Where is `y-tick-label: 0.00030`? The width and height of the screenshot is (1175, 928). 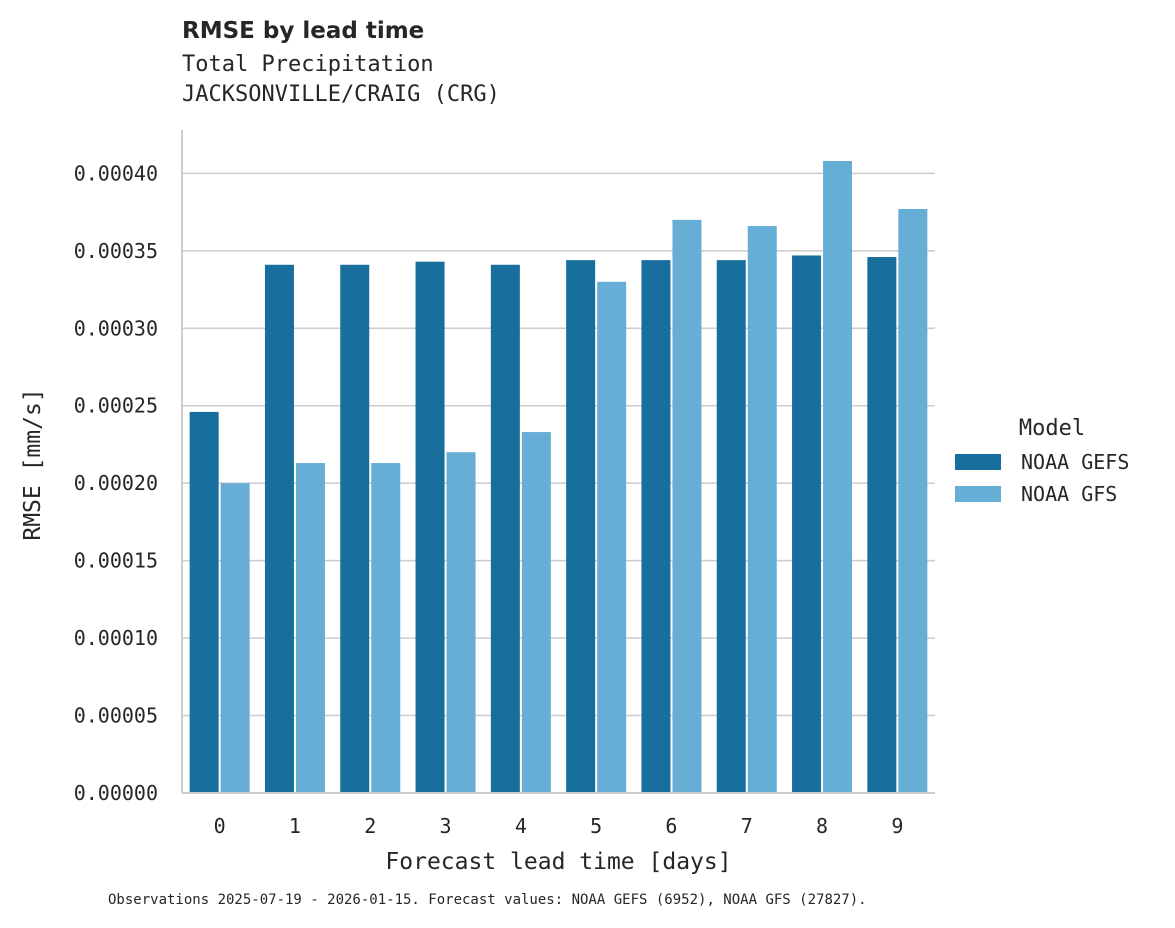 y-tick-label: 0.00030 is located at coordinates (116, 328).